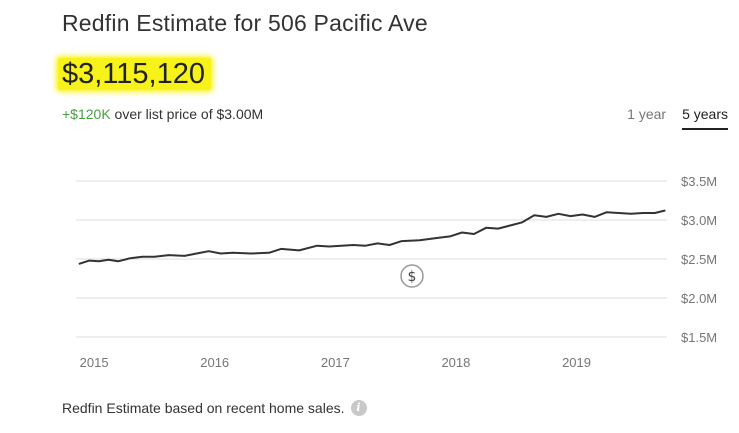  What do you see at coordinates (699, 337) in the screenshot?
I see `y-tick-label: $1.5M` at bounding box center [699, 337].